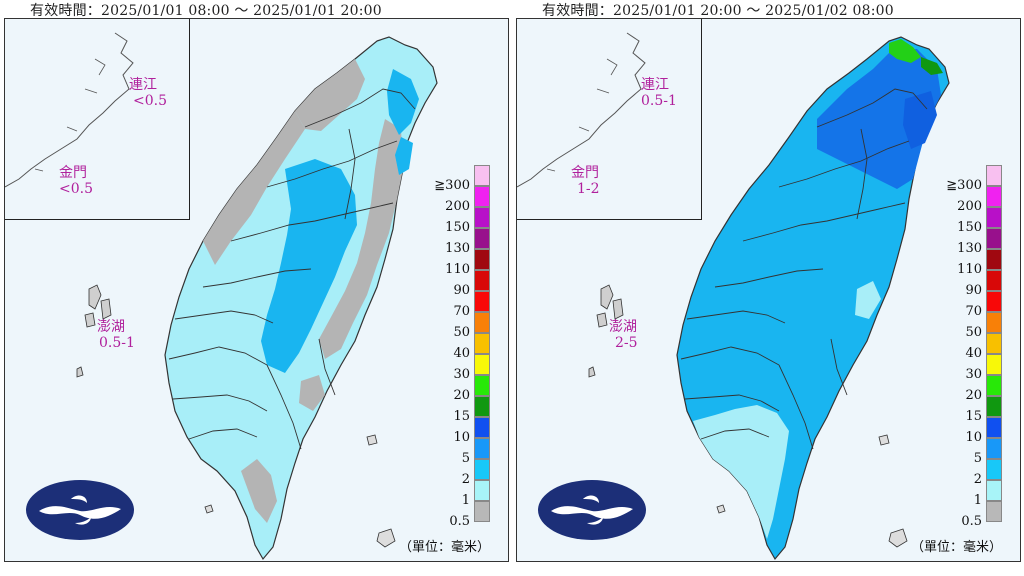  What do you see at coordinates (905, 51) in the screenshot?
I see `green-rain-tip` at bounding box center [905, 51].